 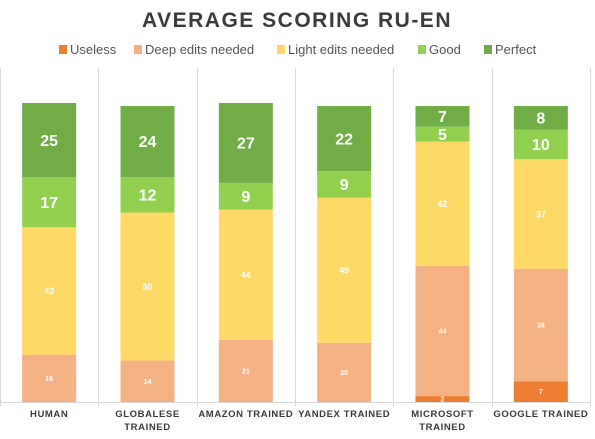 I want to click on data-label: 43, so click(x=49, y=291).